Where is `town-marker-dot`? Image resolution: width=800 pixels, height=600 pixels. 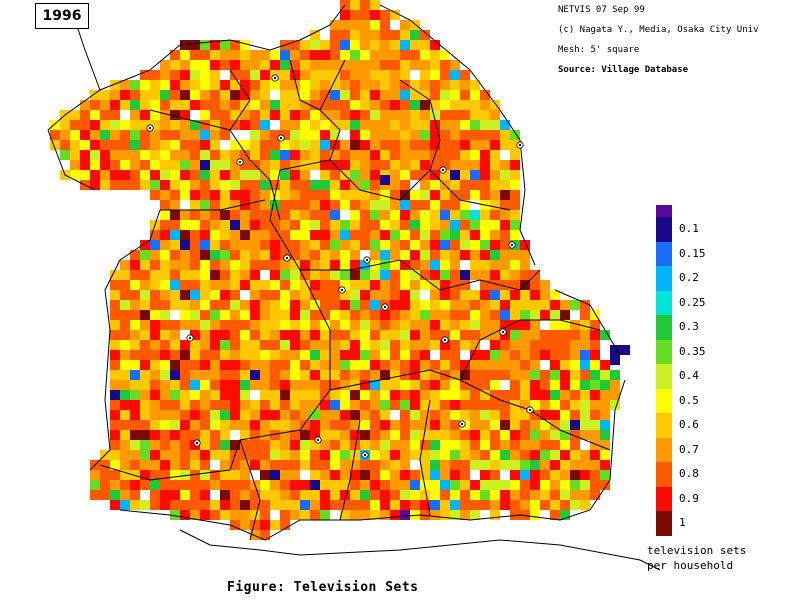
town-marker-dot is located at coordinates (190, 338).